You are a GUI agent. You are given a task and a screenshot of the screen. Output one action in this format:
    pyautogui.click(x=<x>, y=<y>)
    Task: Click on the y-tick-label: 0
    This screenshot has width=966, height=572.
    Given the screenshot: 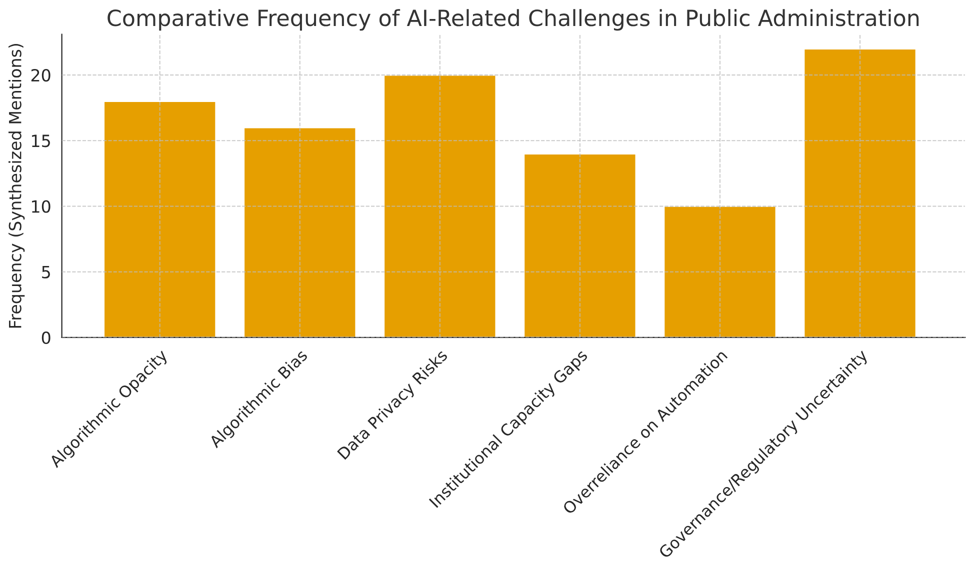 What is the action you would take?
    pyautogui.click(x=46, y=337)
    